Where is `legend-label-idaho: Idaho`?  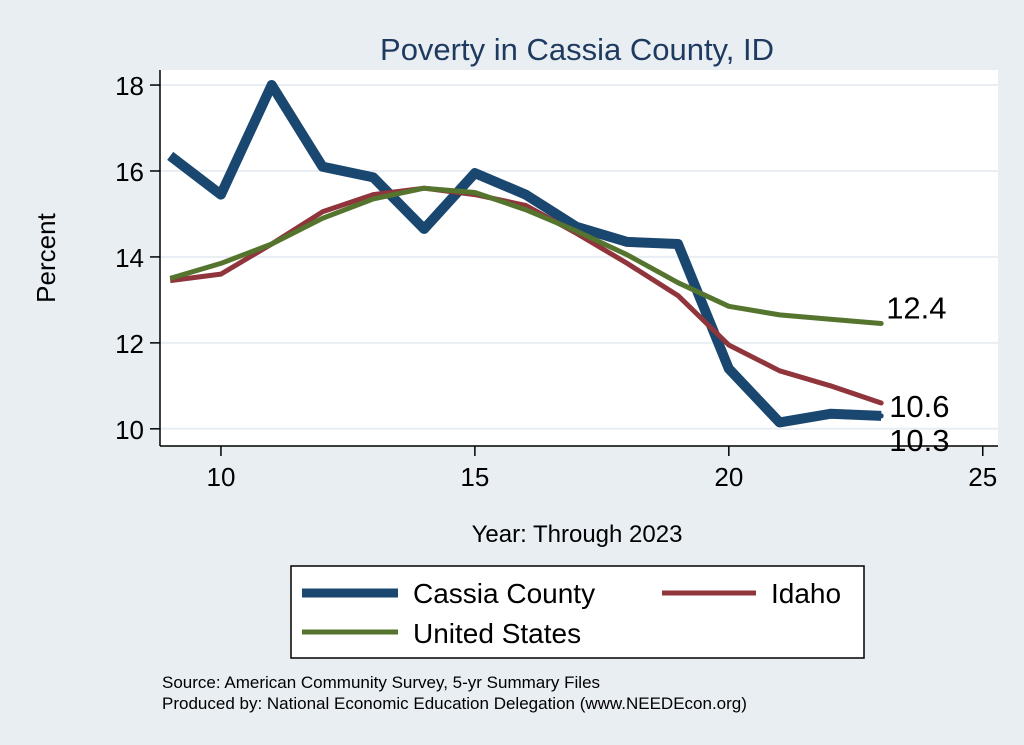
legend-label-idaho: Idaho is located at coordinates (806, 593).